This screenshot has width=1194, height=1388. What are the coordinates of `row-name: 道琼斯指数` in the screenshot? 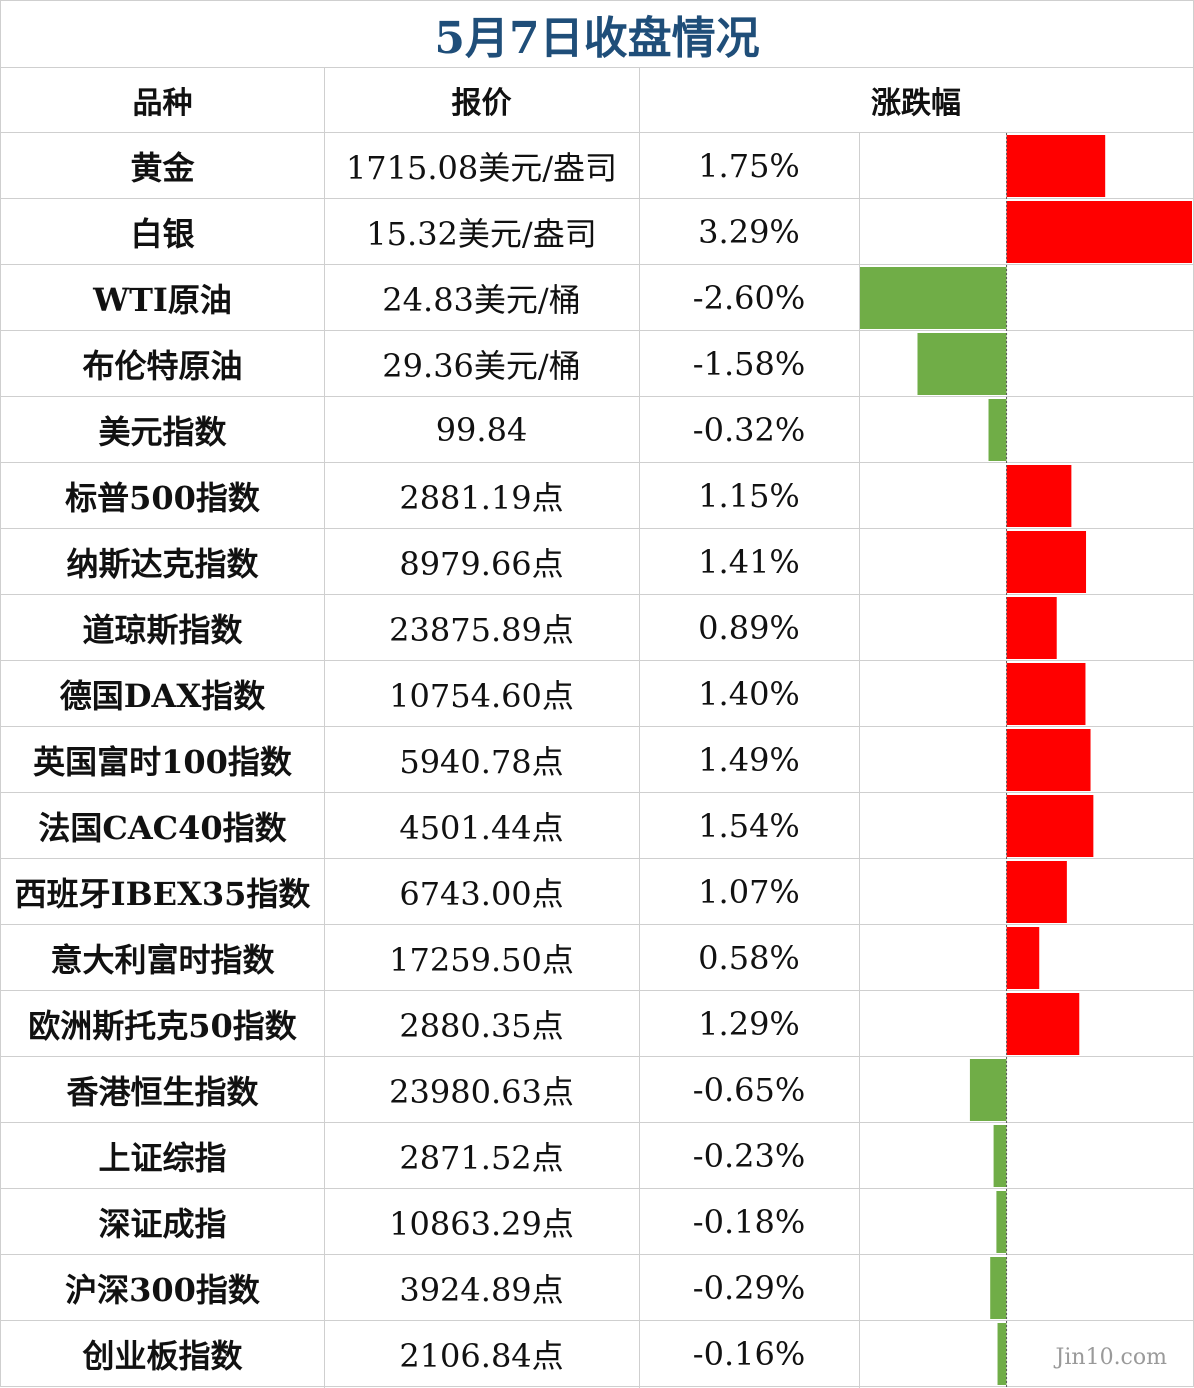 It's located at (162, 630).